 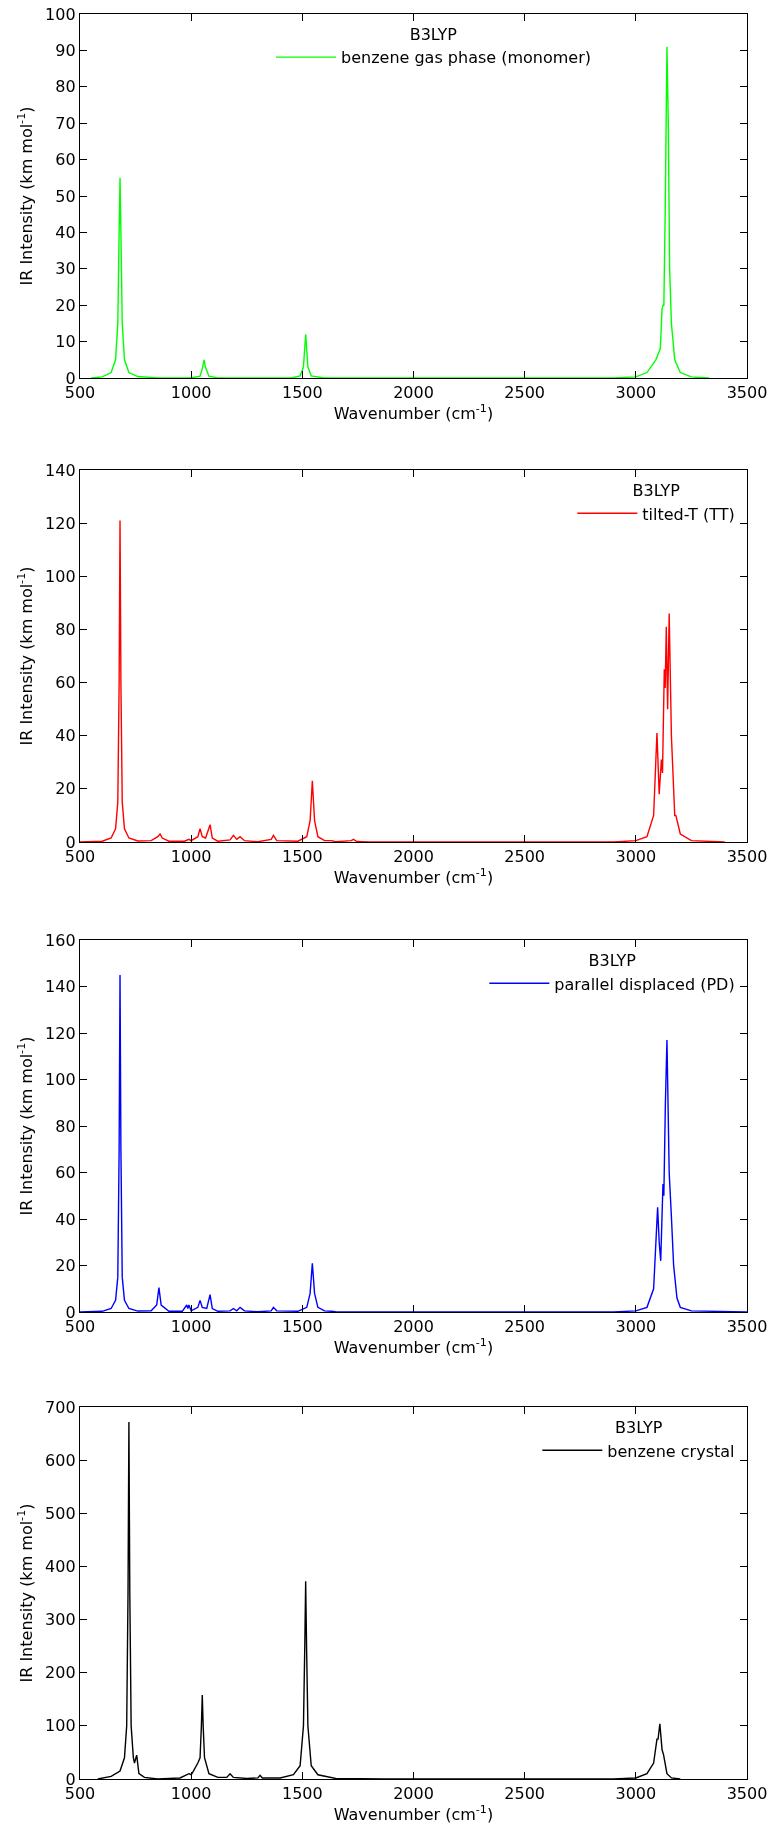 What do you see at coordinates (466, 58) in the screenshot?
I see `legend-label: benzene gas phase (monomer)` at bounding box center [466, 58].